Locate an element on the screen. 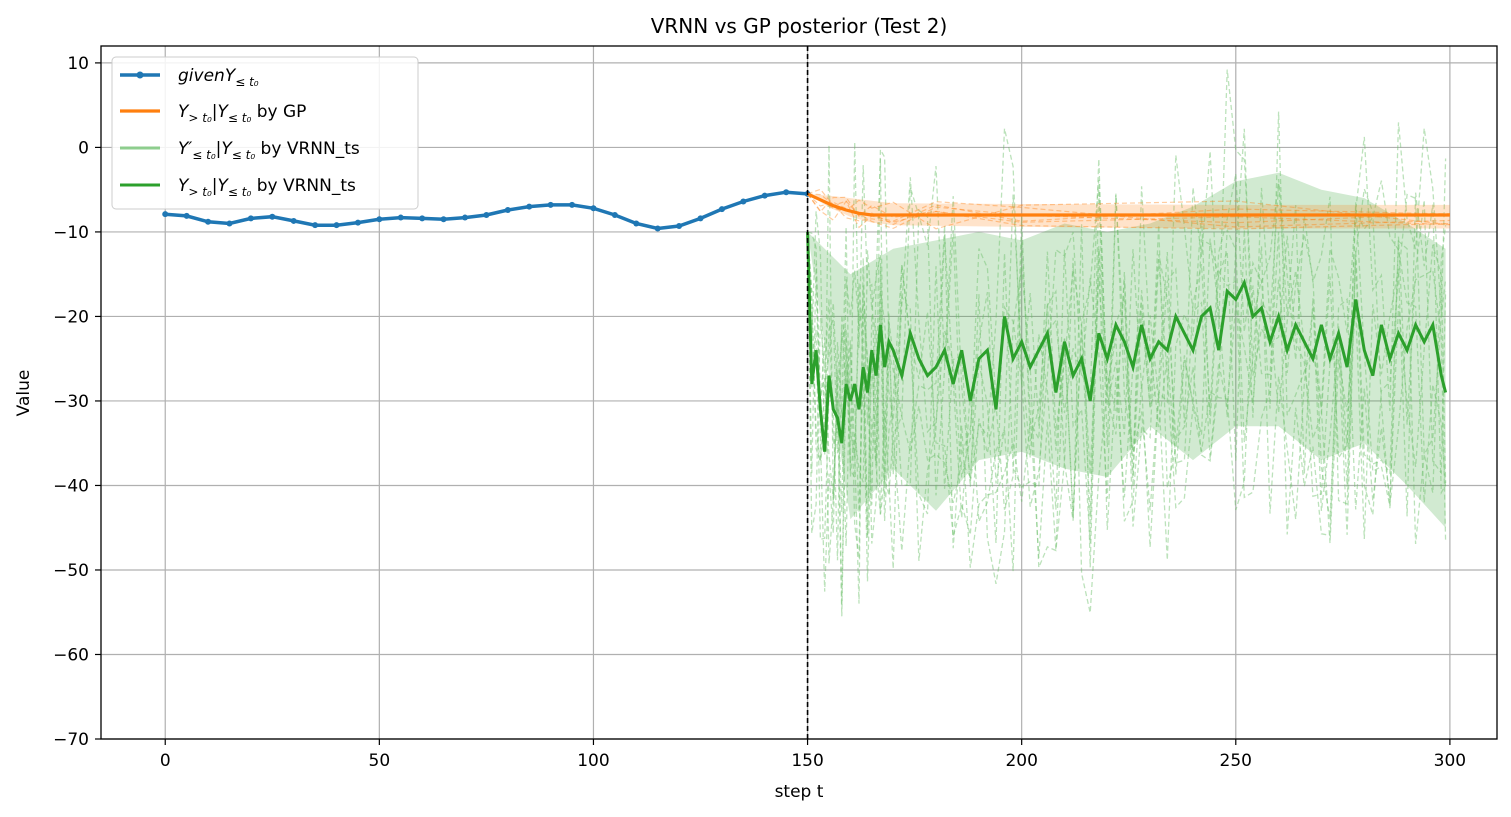 The image size is (1511, 817). x-tick-label: 300 is located at coordinates (1450, 761).